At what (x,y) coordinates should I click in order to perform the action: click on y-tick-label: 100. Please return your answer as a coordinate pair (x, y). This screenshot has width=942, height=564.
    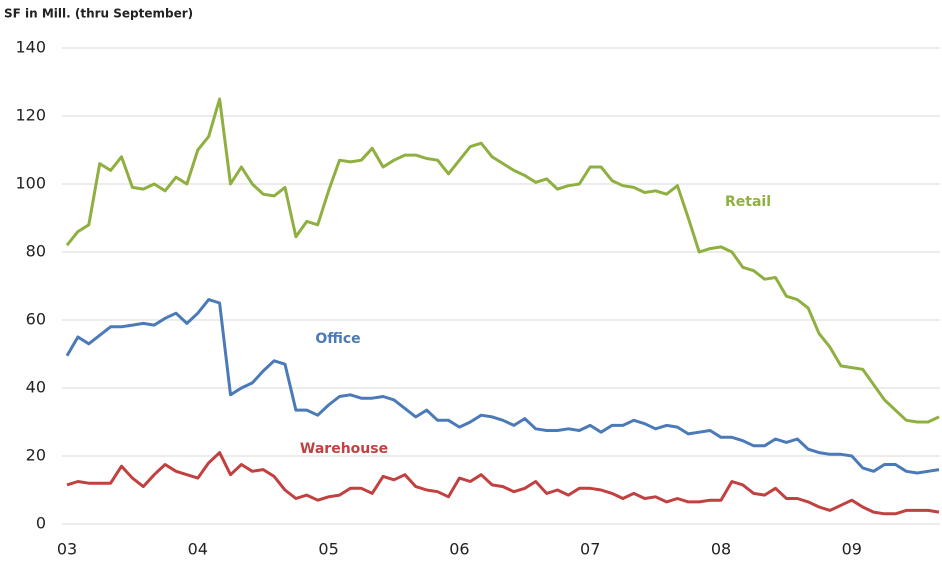
    Looking at the image, I should click on (30, 183).